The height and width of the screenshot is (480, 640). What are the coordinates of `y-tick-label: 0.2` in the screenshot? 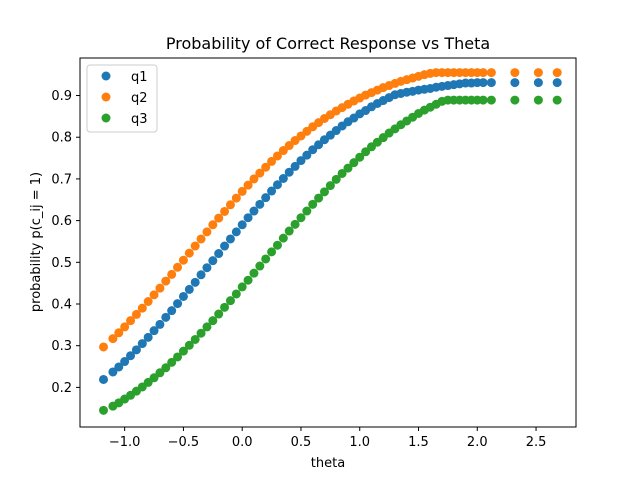 It's located at (61, 388).